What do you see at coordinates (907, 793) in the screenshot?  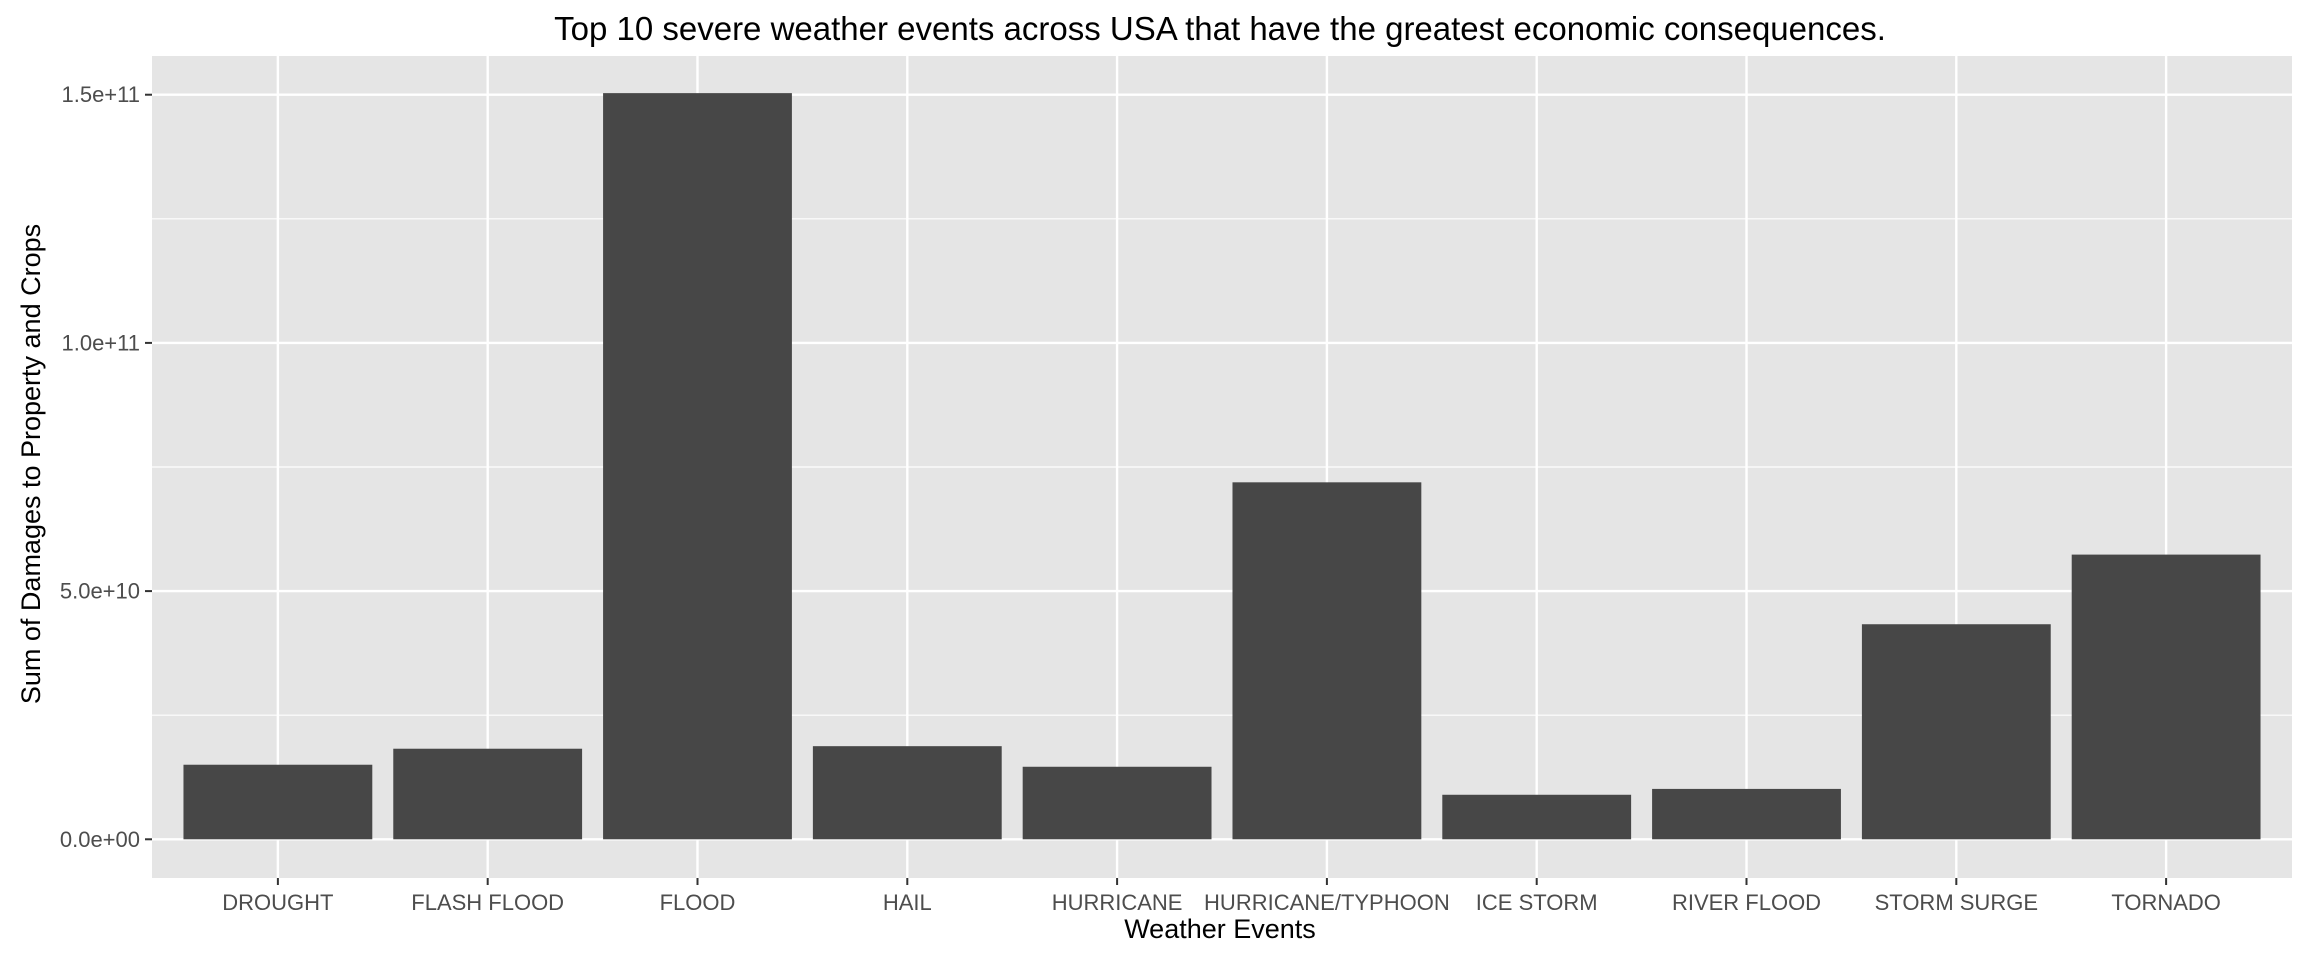 I see `bar-hail` at bounding box center [907, 793].